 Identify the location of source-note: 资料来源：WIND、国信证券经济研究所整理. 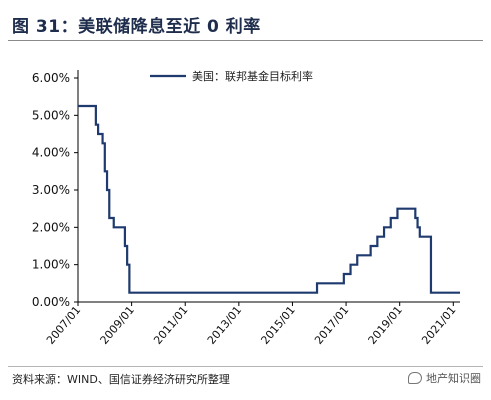
(121, 379).